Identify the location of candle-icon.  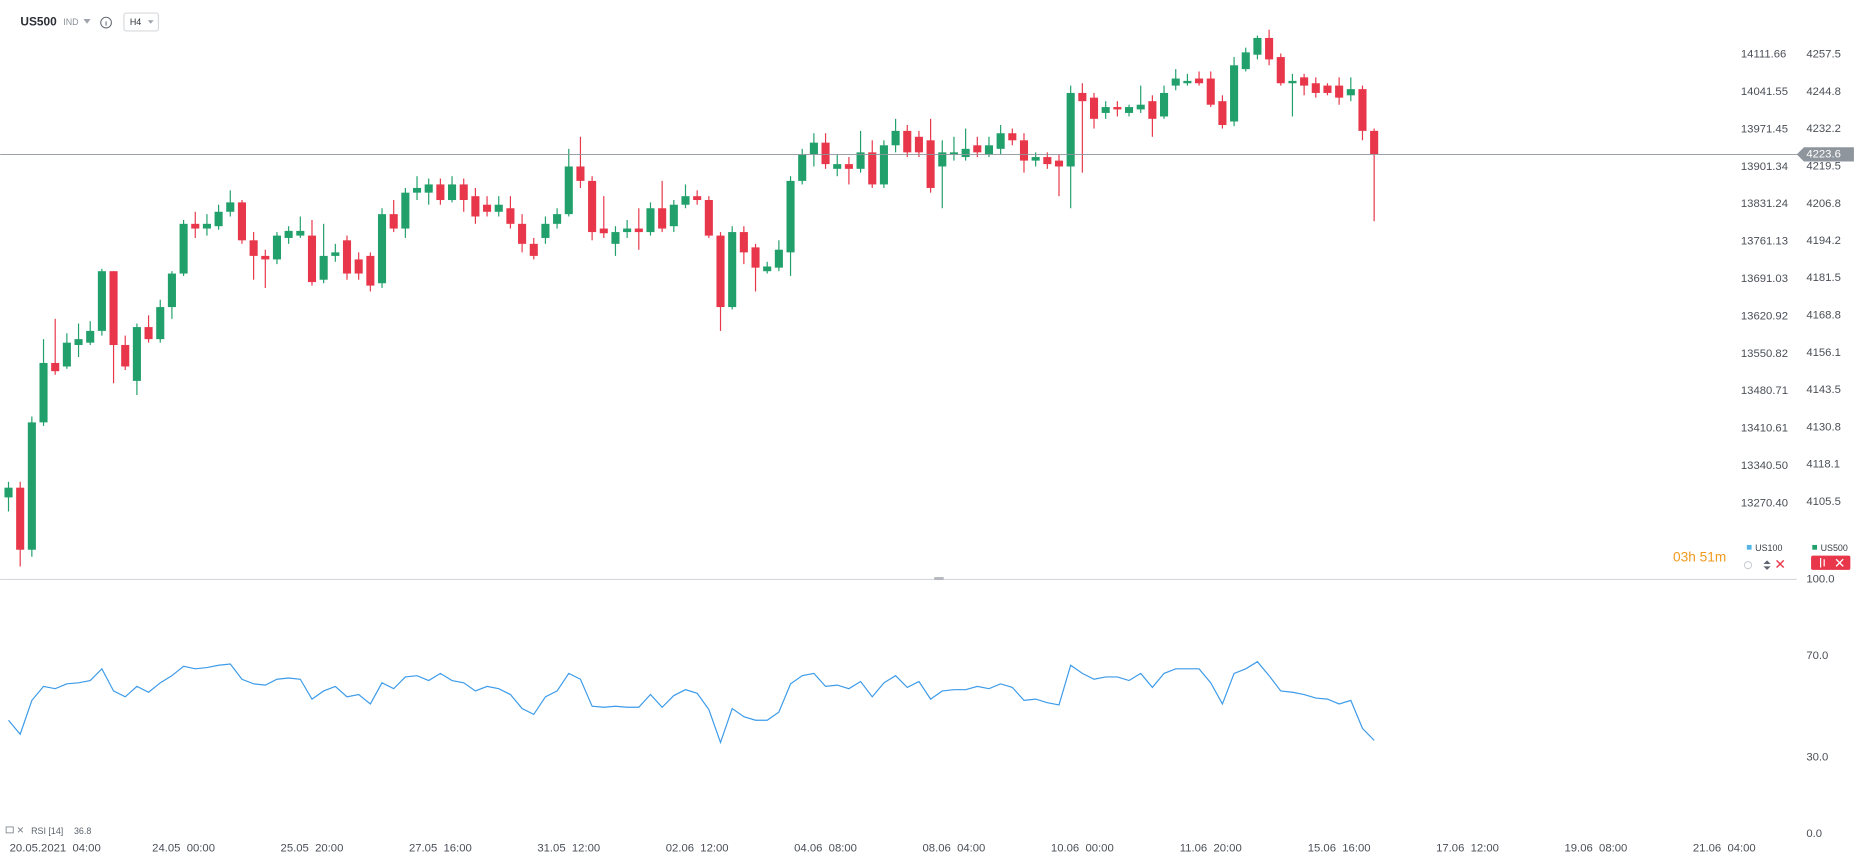
(1822, 563).